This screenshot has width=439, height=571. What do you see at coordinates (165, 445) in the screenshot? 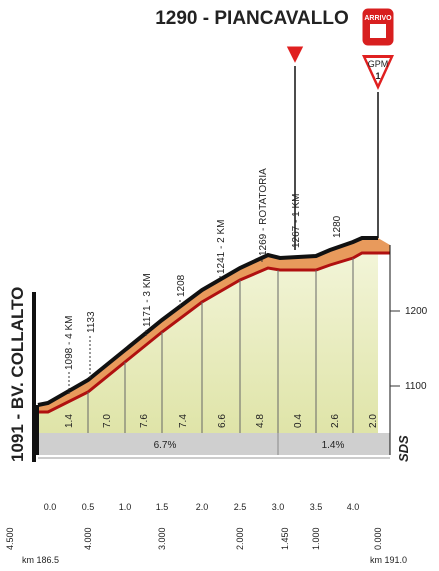
I see `average: 6.7%` at bounding box center [165, 445].